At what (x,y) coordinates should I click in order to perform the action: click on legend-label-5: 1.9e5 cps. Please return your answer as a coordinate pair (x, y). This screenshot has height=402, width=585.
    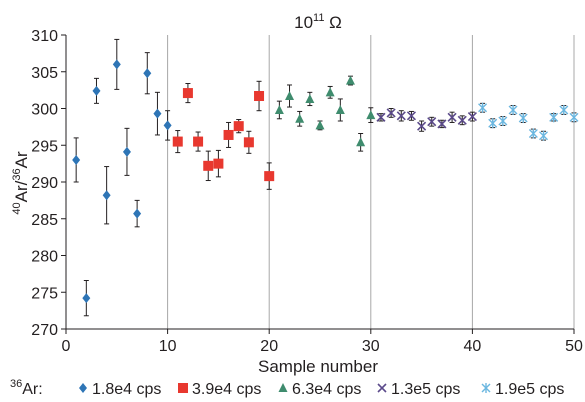
    Looking at the image, I should click on (529, 389).